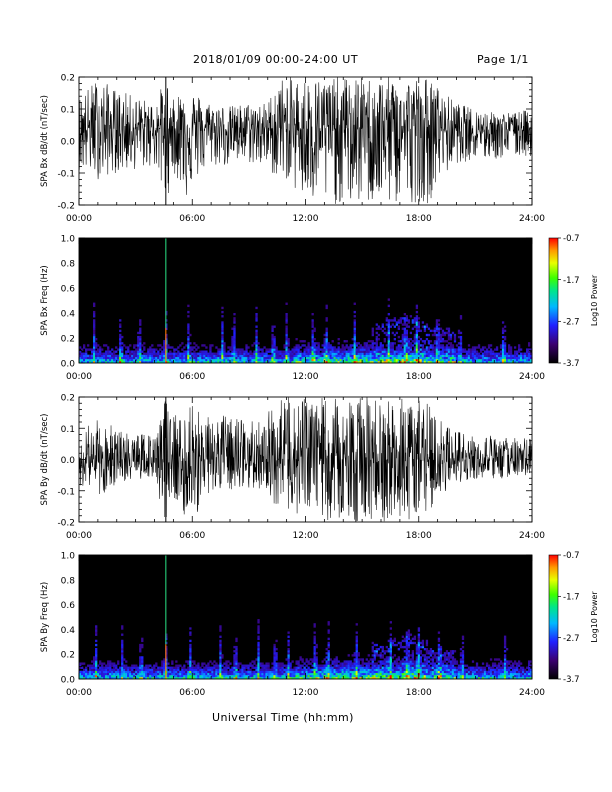 This screenshot has height=792, width=612. What do you see at coordinates (45, 460) in the screenshot?
I see `y-axis-label: SPA By dB/dt (nT/sec)` at bounding box center [45, 460].